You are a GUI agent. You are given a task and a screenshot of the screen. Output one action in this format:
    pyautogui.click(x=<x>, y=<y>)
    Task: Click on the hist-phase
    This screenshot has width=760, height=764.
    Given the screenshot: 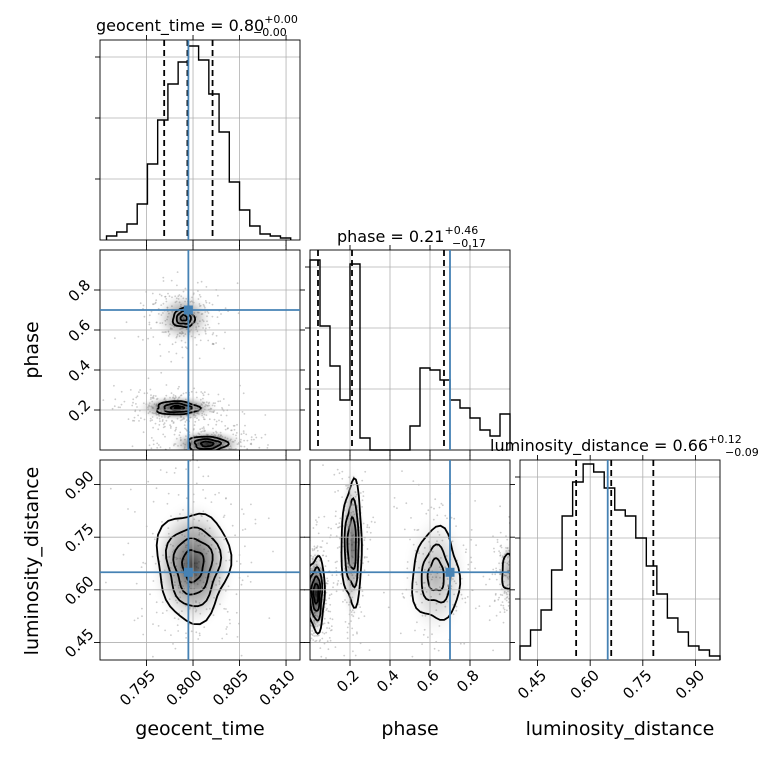 What is the action you would take?
    pyautogui.click(x=410, y=355)
    